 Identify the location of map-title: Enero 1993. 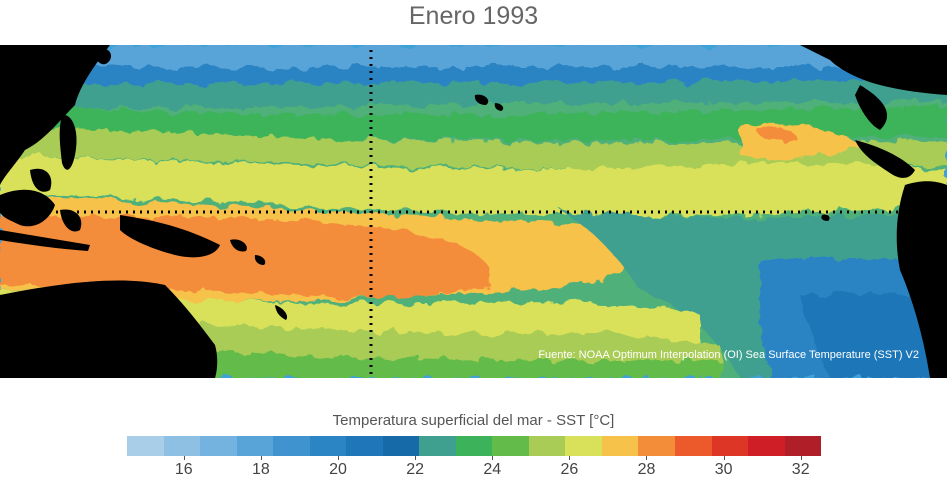
(473, 16).